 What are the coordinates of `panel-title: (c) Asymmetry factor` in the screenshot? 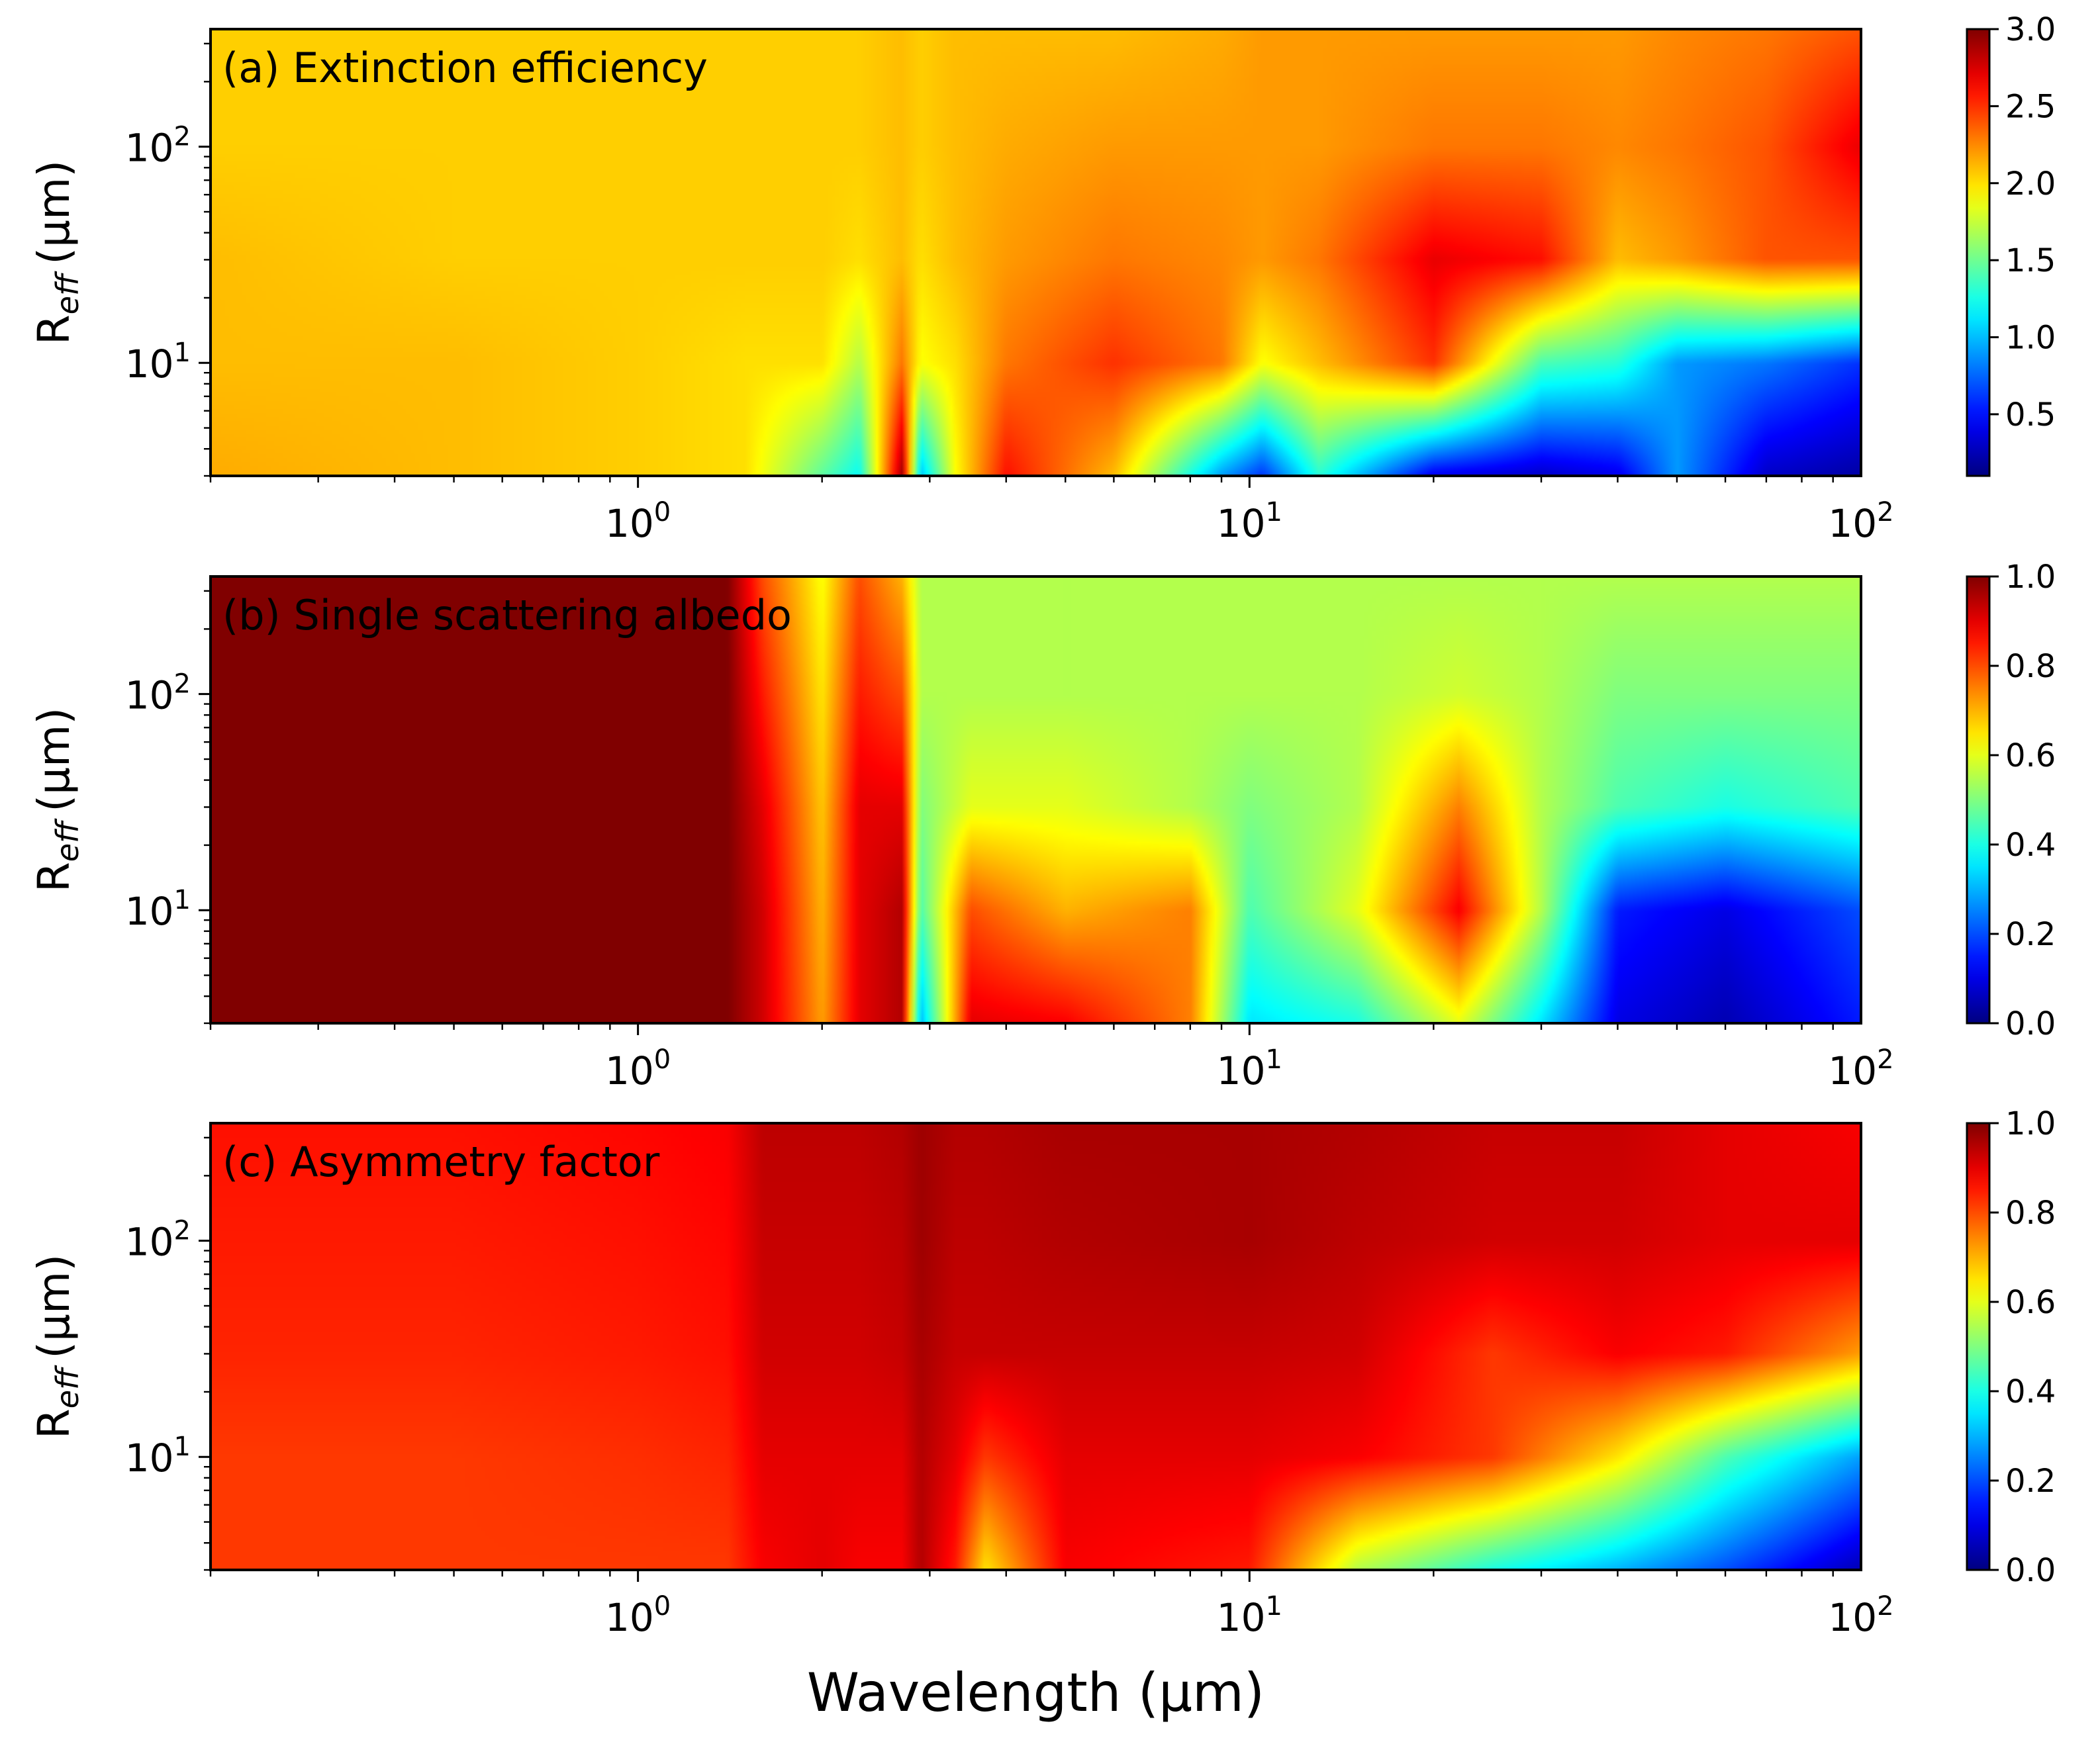 It's located at (441, 1162).